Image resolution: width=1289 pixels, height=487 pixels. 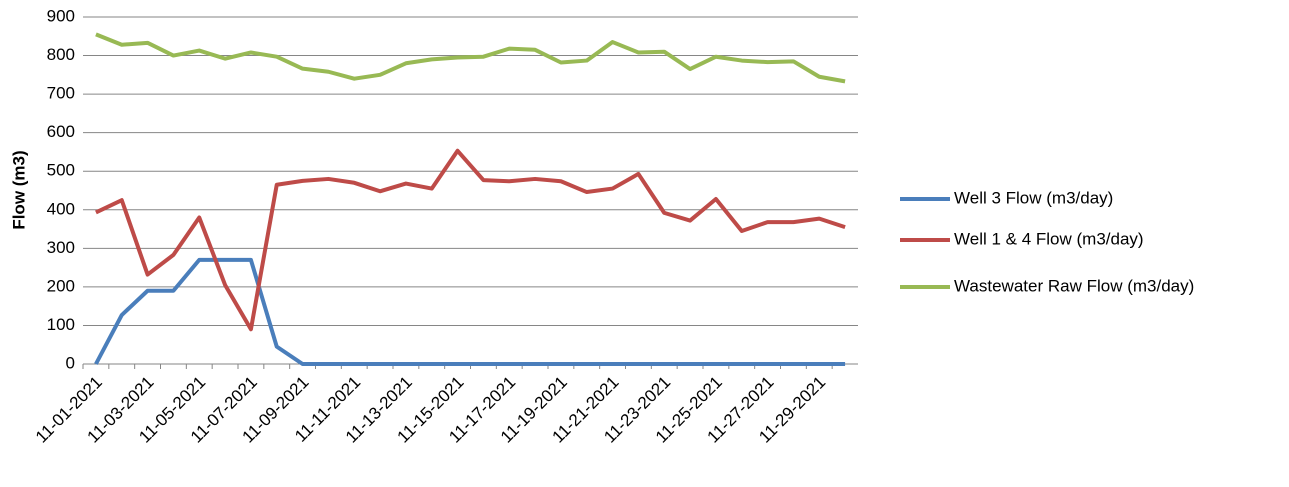 What do you see at coordinates (70, 362) in the screenshot?
I see `y-tick-label: 0` at bounding box center [70, 362].